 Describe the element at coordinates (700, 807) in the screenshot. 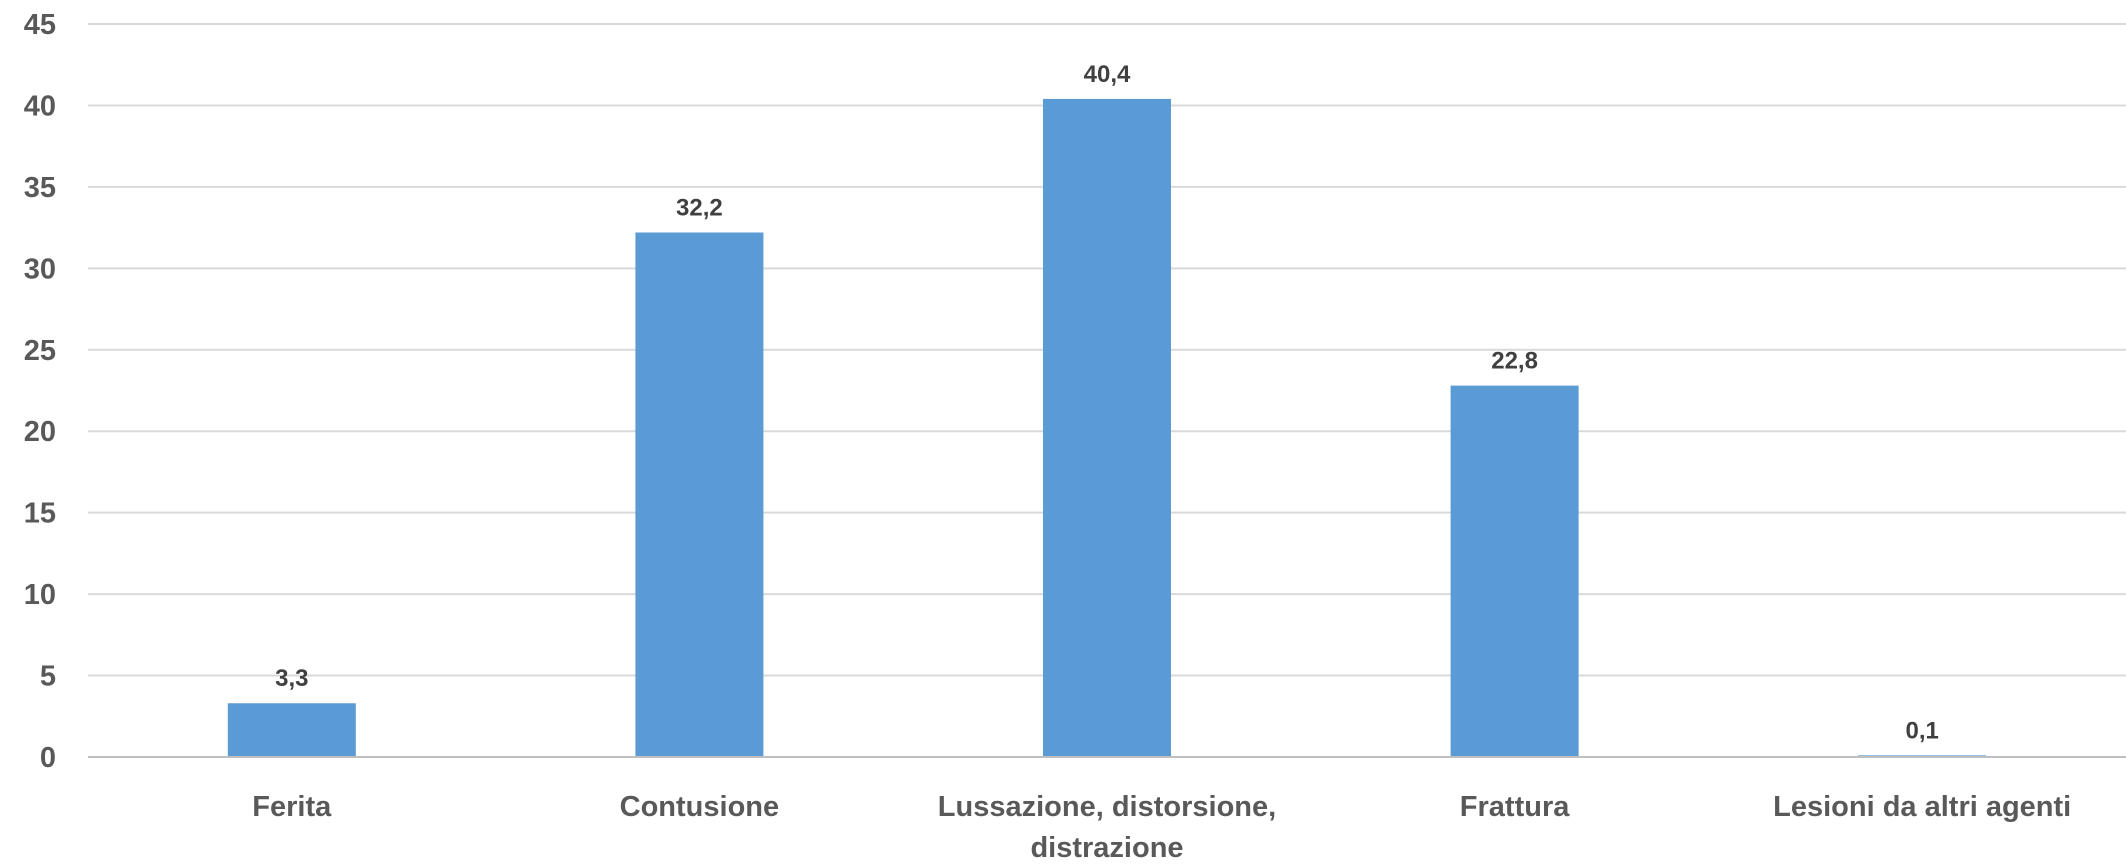

I see `x-category-label: Contusione` at that location.